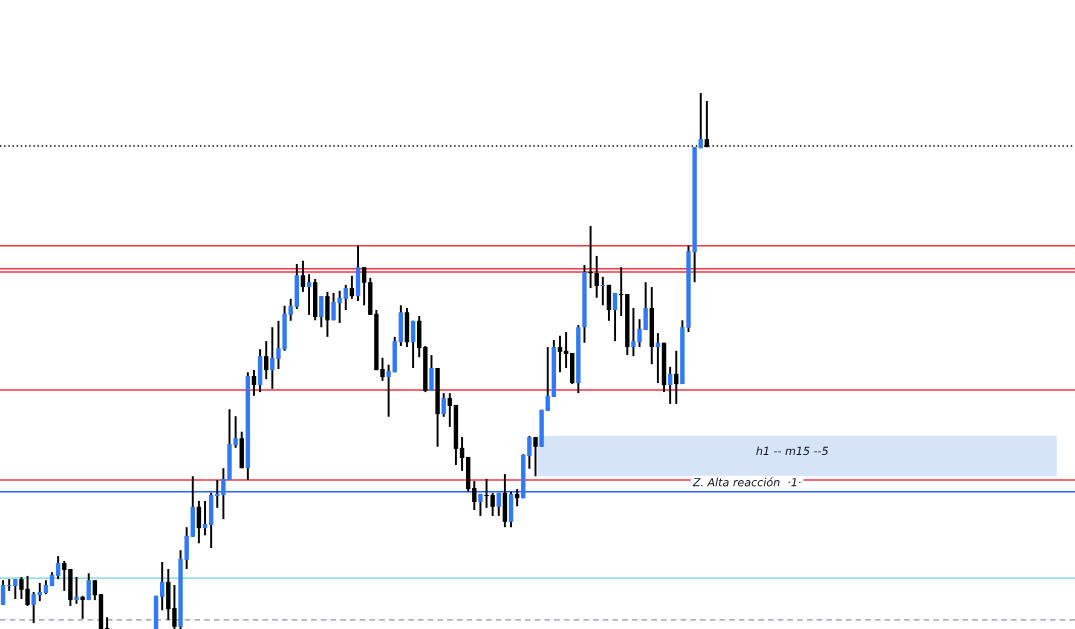 Image resolution: width=1075 pixels, height=629 pixels. I want to click on ref-line-label: Z. Alta reacción ·1·, so click(746, 482).